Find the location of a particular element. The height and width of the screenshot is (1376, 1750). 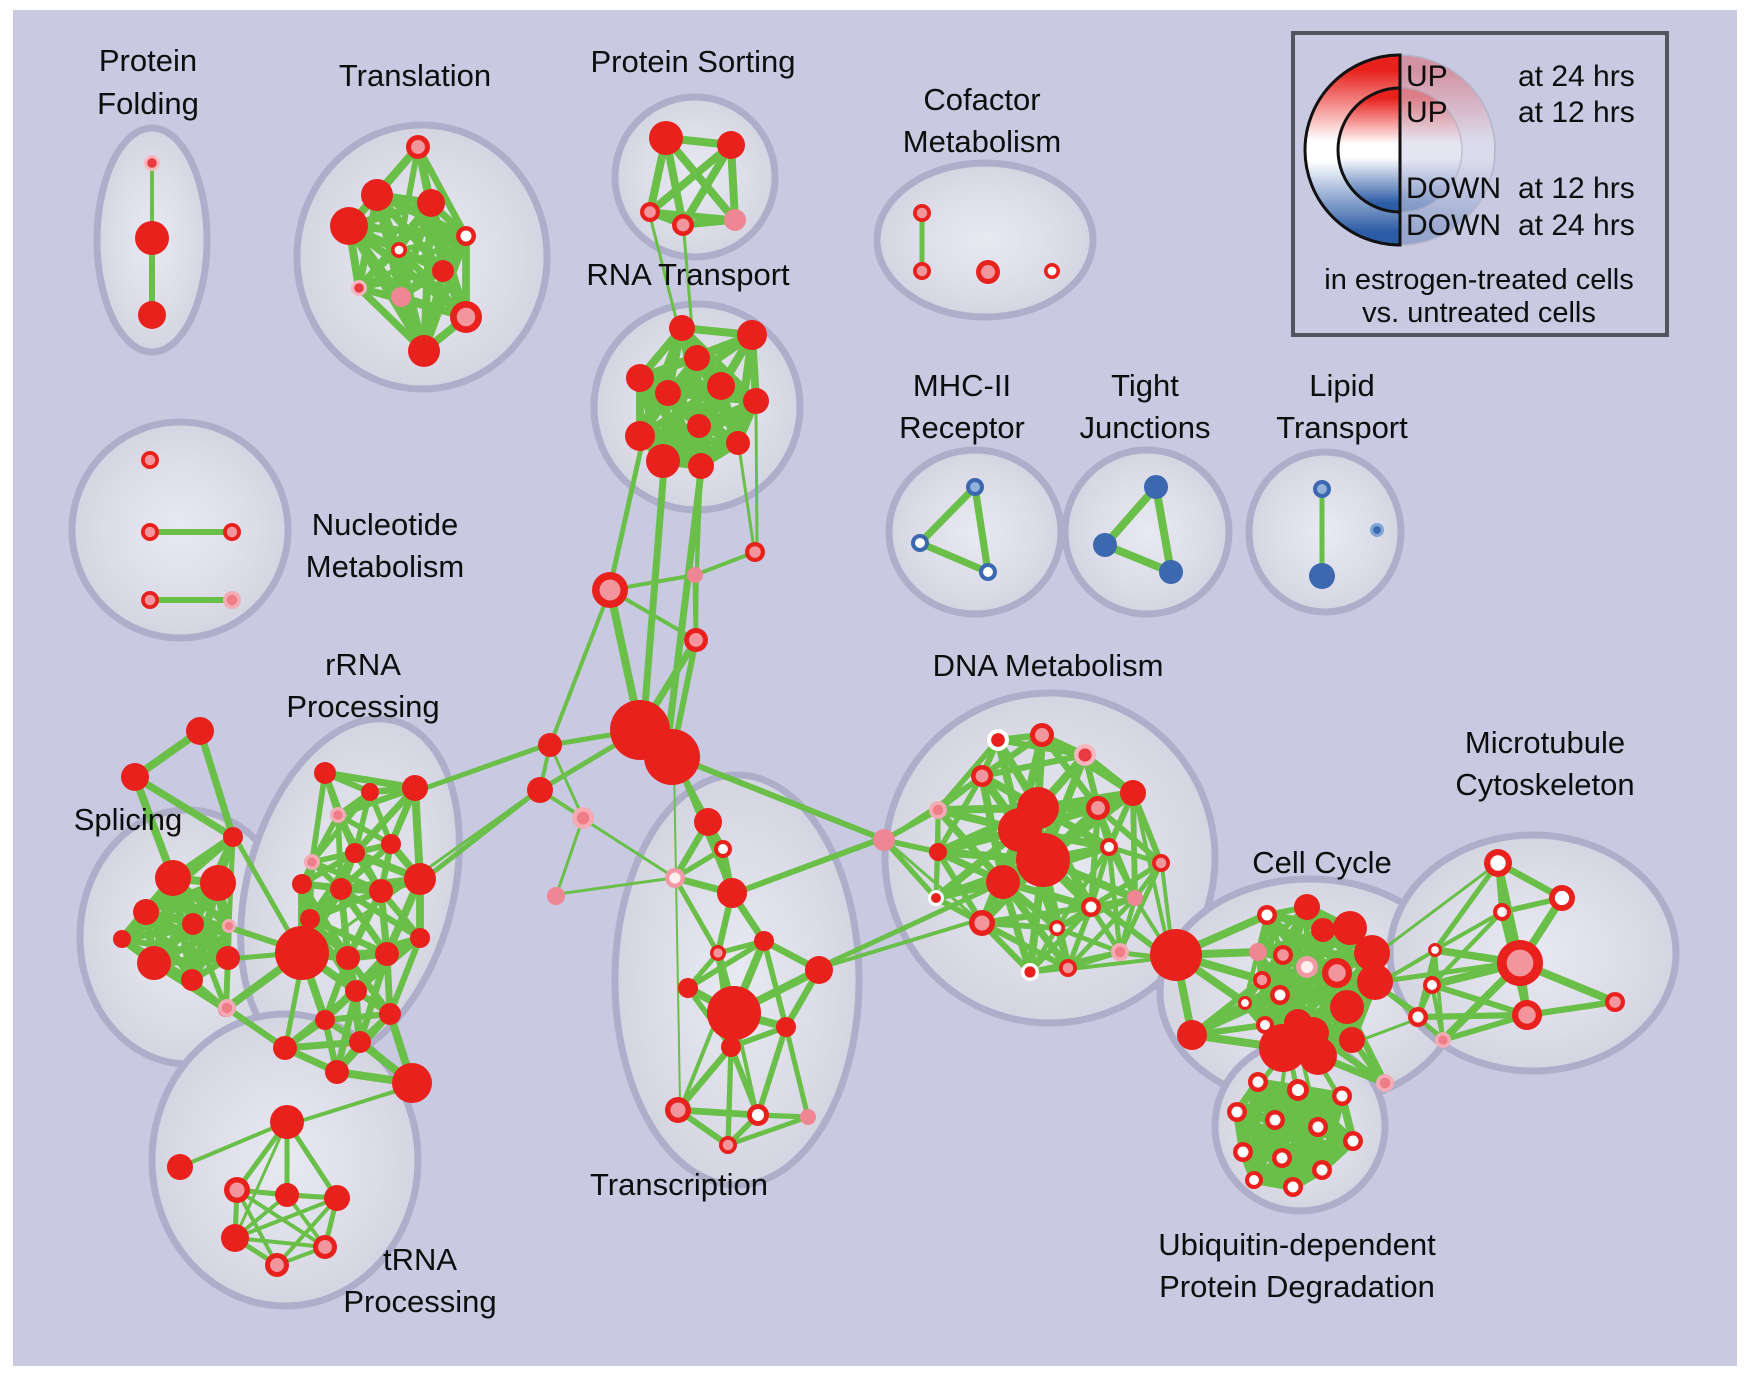

cluster-label-cofactor-metabolism: Metabolism is located at coordinates (982, 141).